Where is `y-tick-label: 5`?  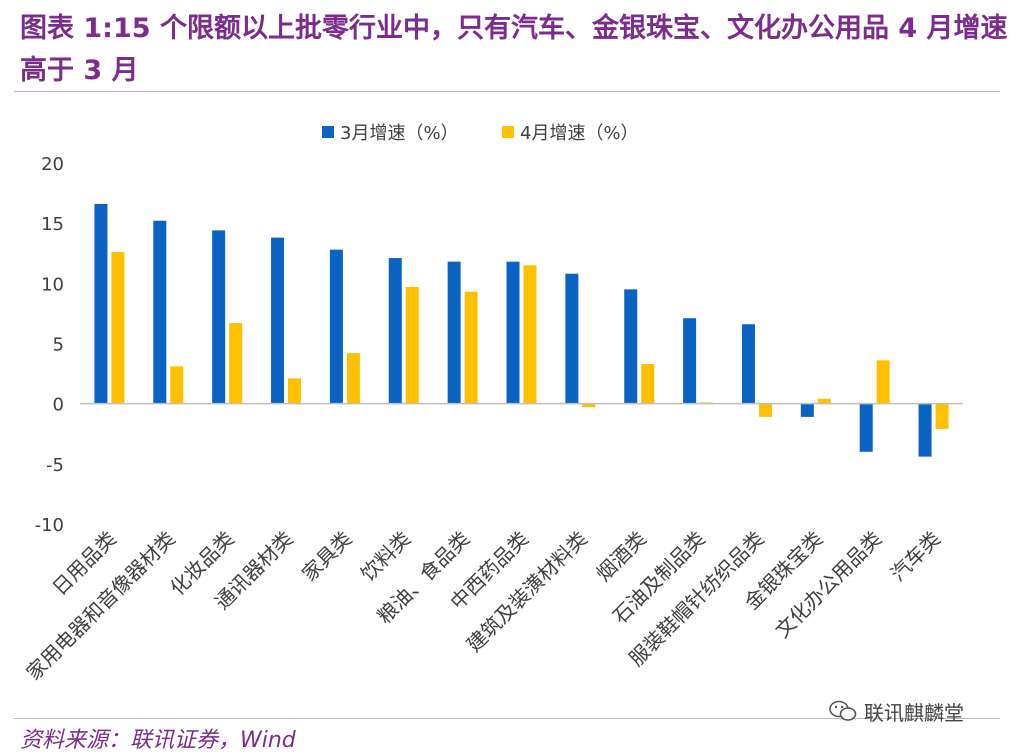
y-tick-label: 5 is located at coordinates (58, 345).